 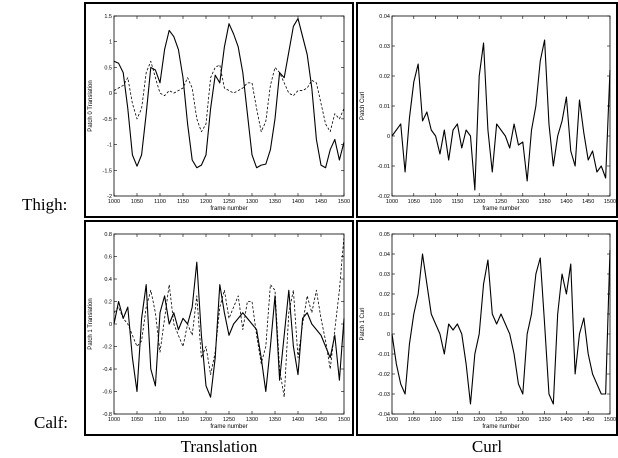 I want to click on y-tick-label: -0.4, so click(x=107, y=370).